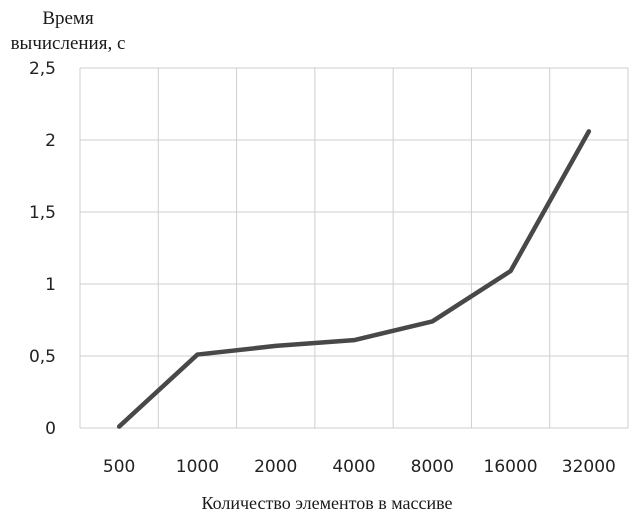 The image size is (642, 517). What do you see at coordinates (50, 285) in the screenshot?
I see `y-tick-label: 1` at bounding box center [50, 285].